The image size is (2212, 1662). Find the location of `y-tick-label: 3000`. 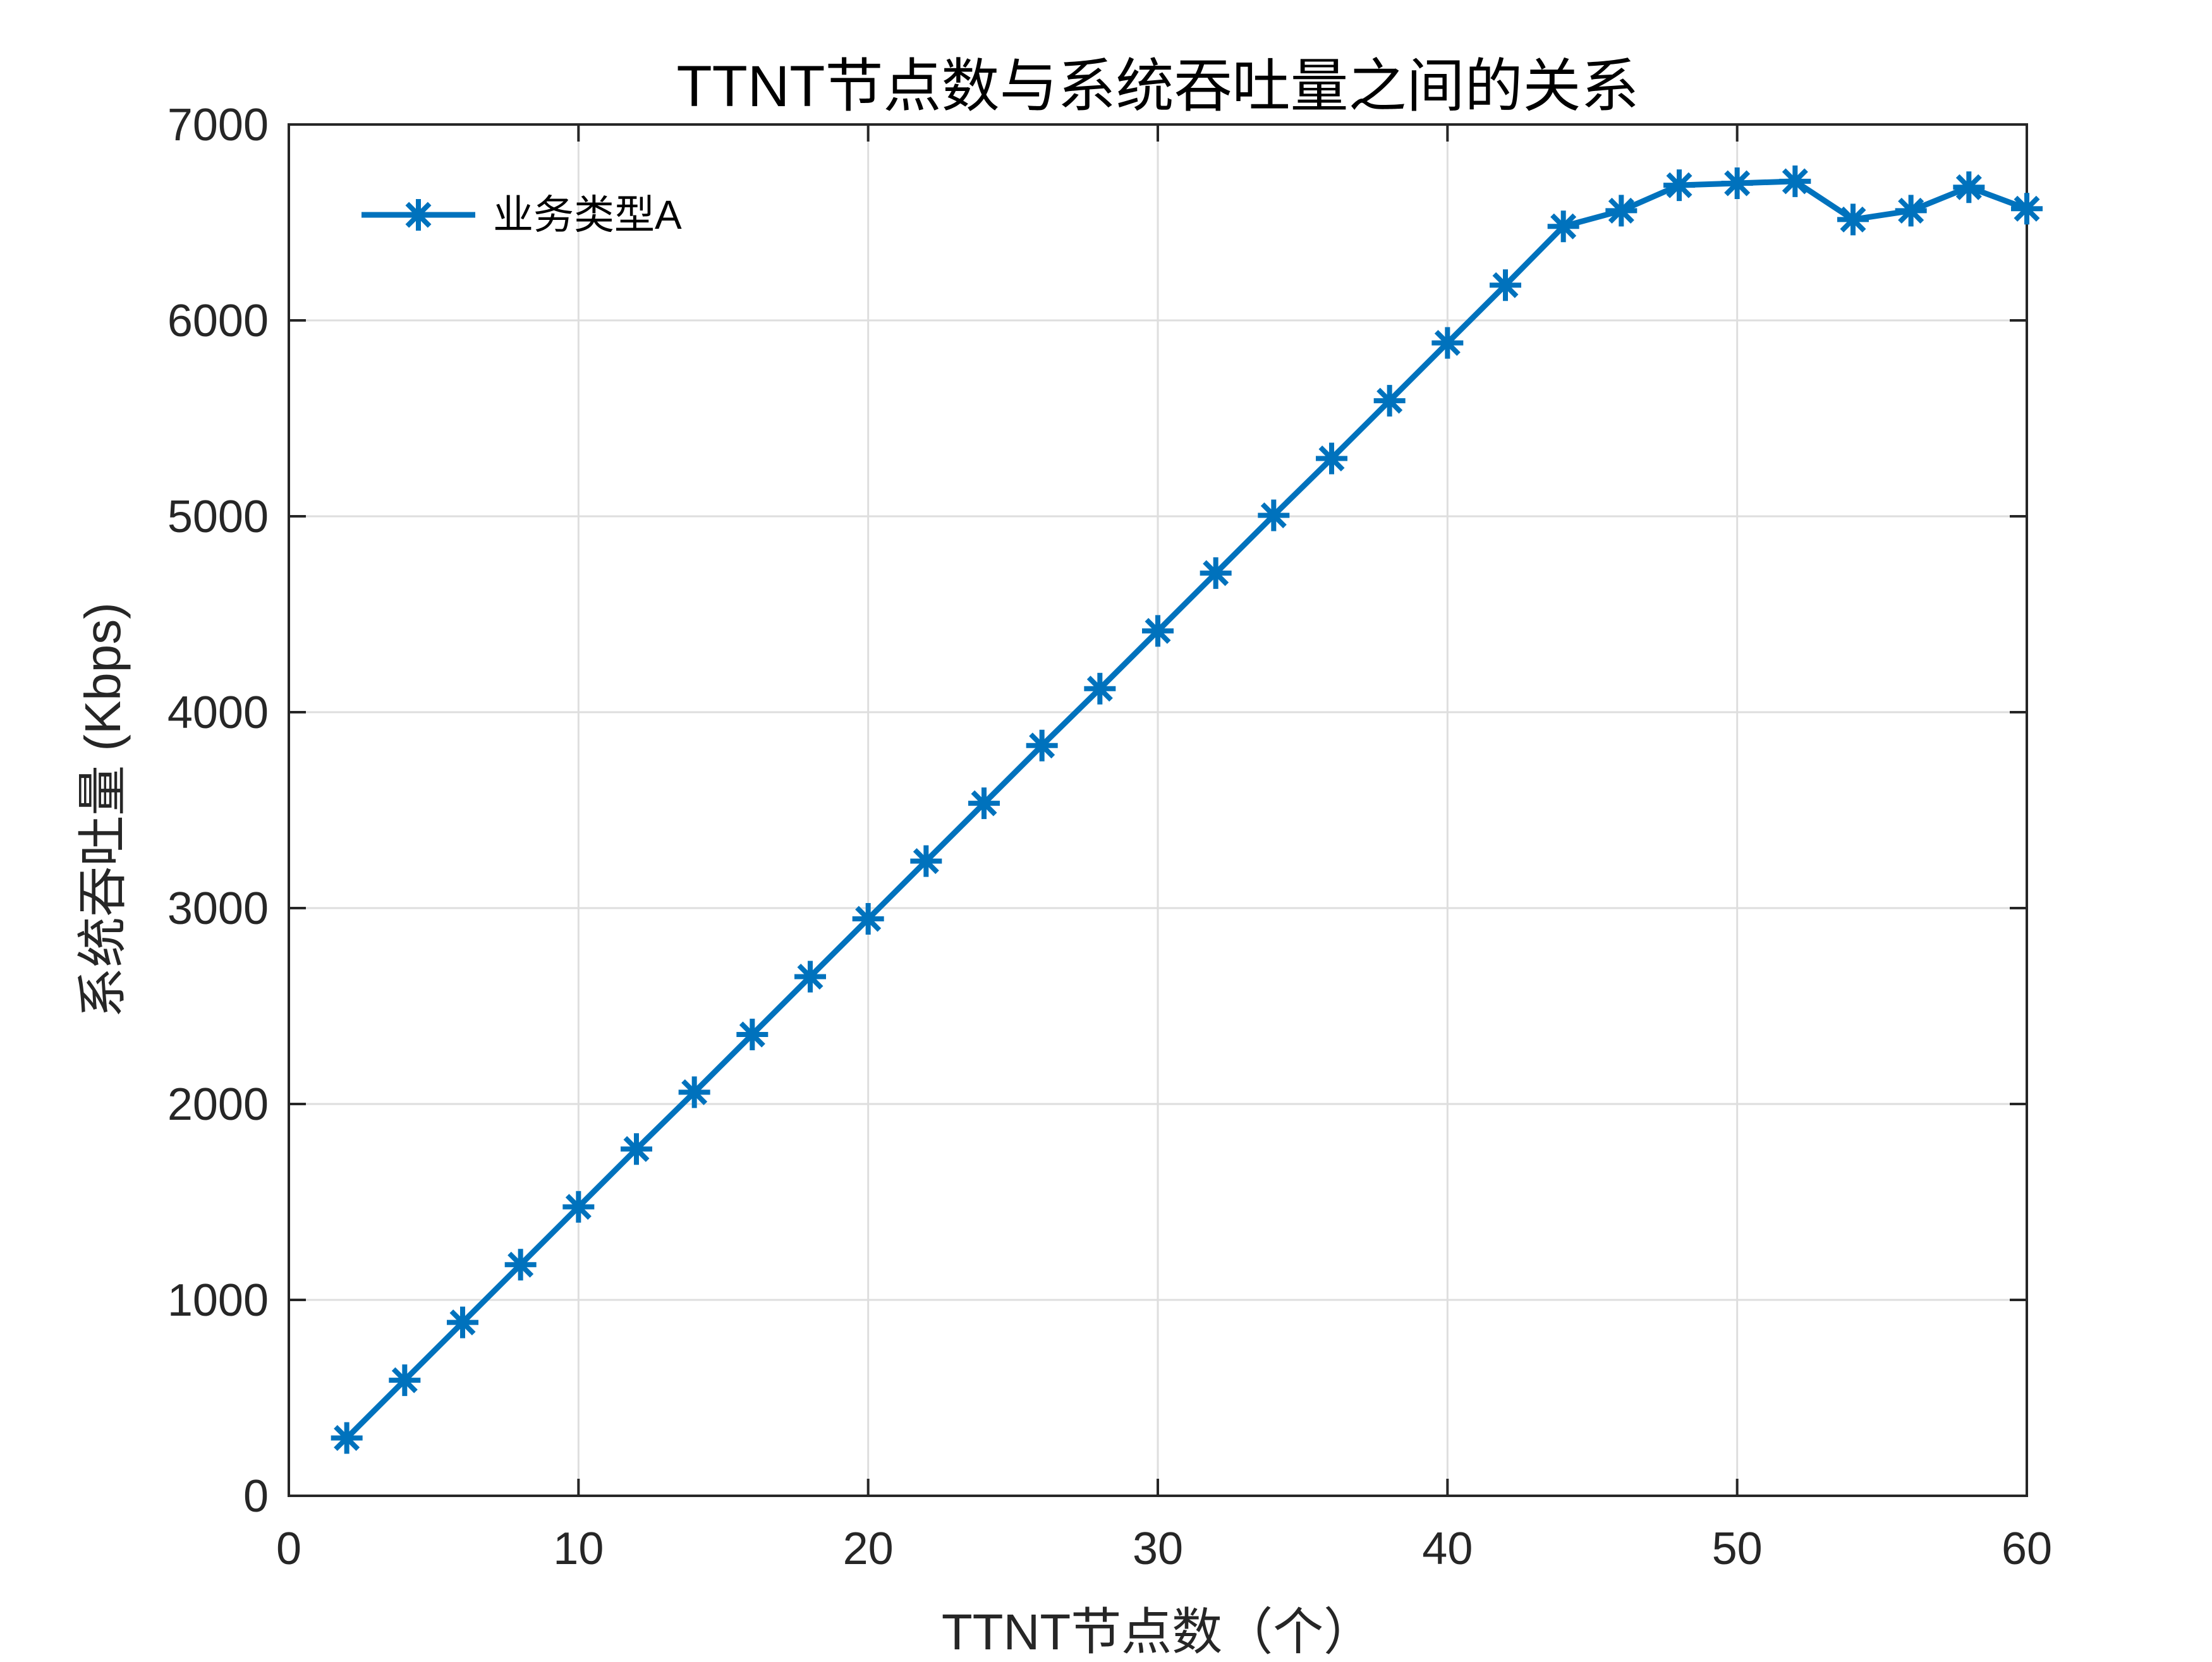

y-tick-label: 3000 is located at coordinates (218, 908).